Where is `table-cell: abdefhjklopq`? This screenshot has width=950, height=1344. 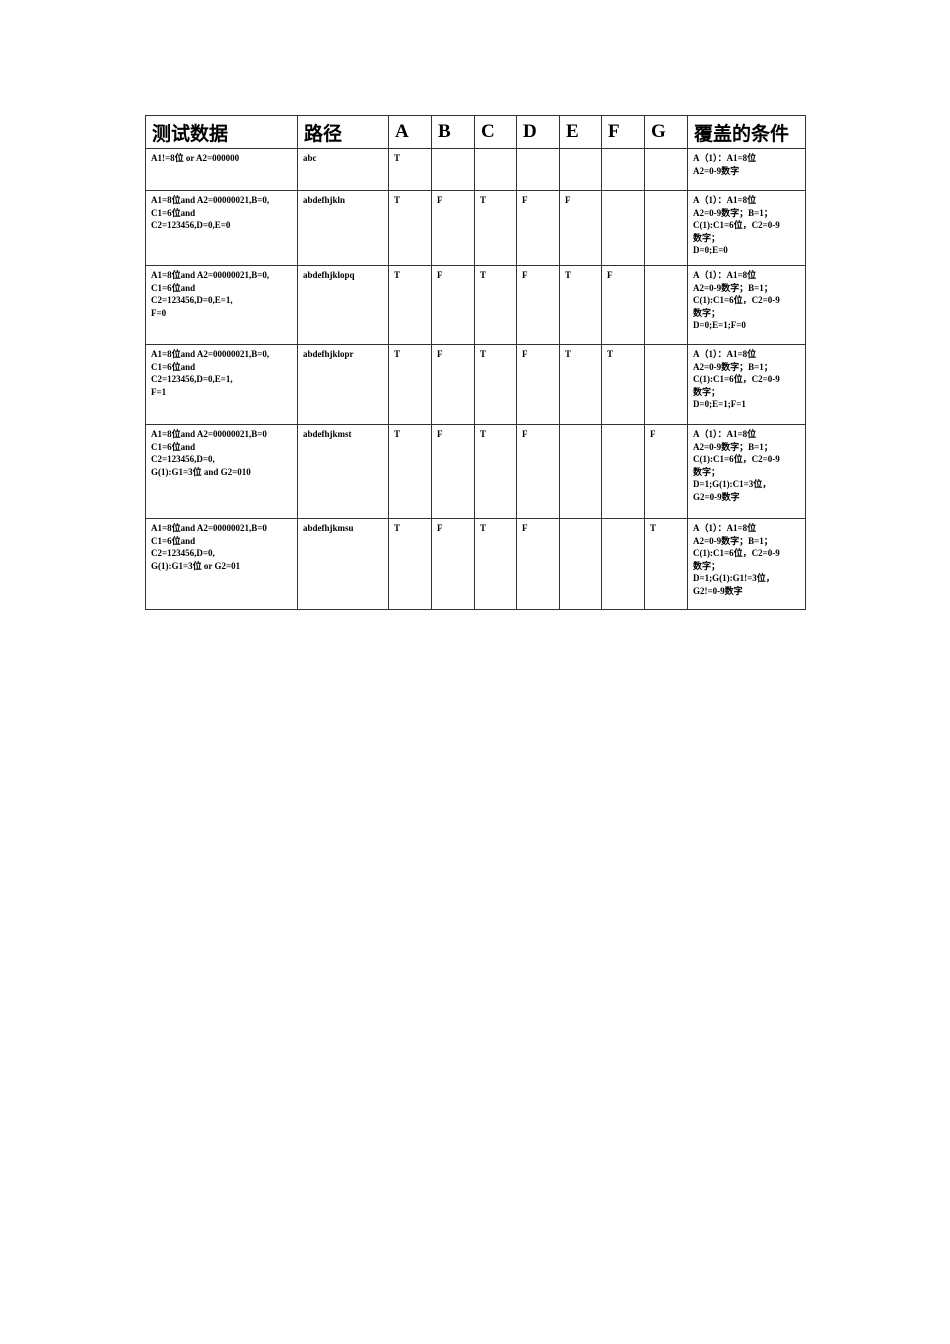
table-cell: abdefhjklopq is located at coordinates (343, 305).